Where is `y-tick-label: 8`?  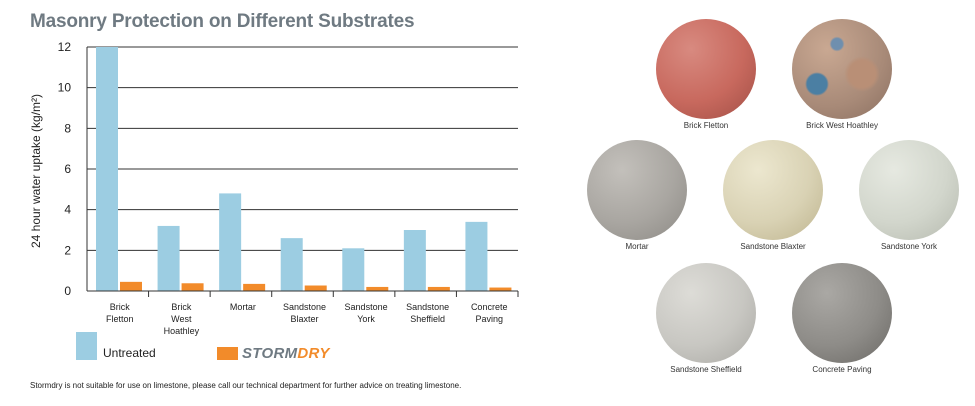
y-tick-label: 8 is located at coordinates (67, 128).